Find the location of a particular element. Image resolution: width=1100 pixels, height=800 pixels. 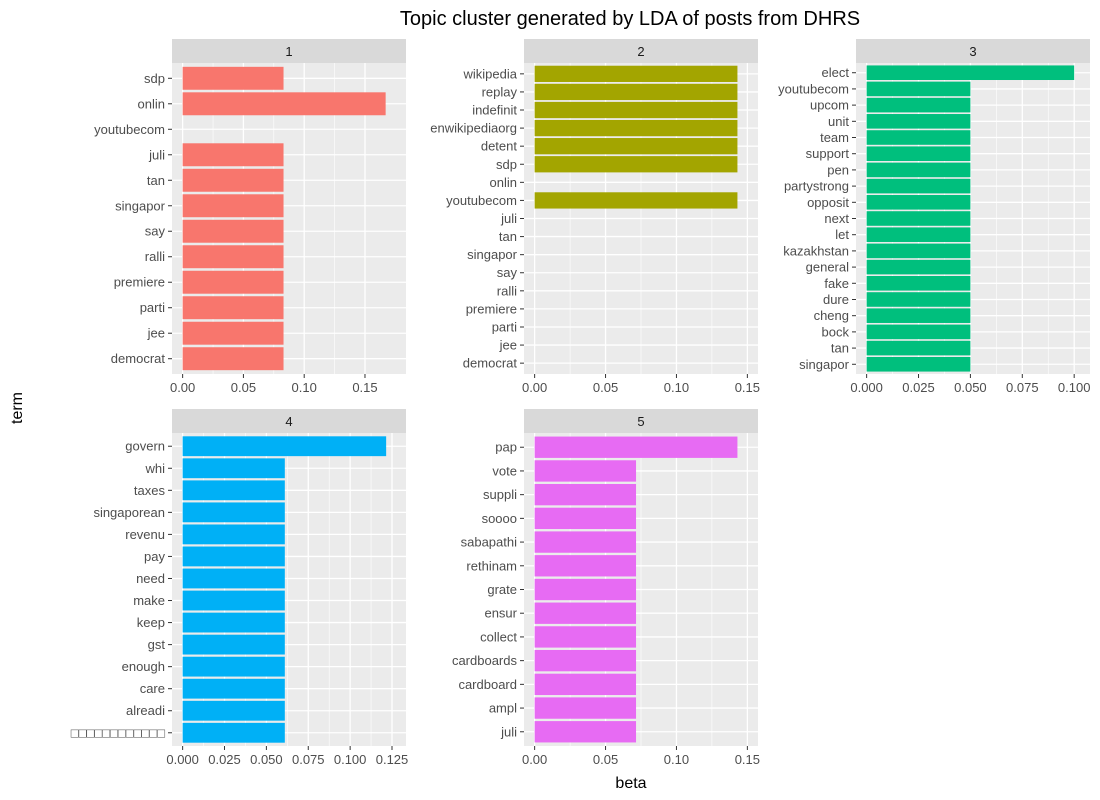

bar-revenu is located at coordinates (233, 534).